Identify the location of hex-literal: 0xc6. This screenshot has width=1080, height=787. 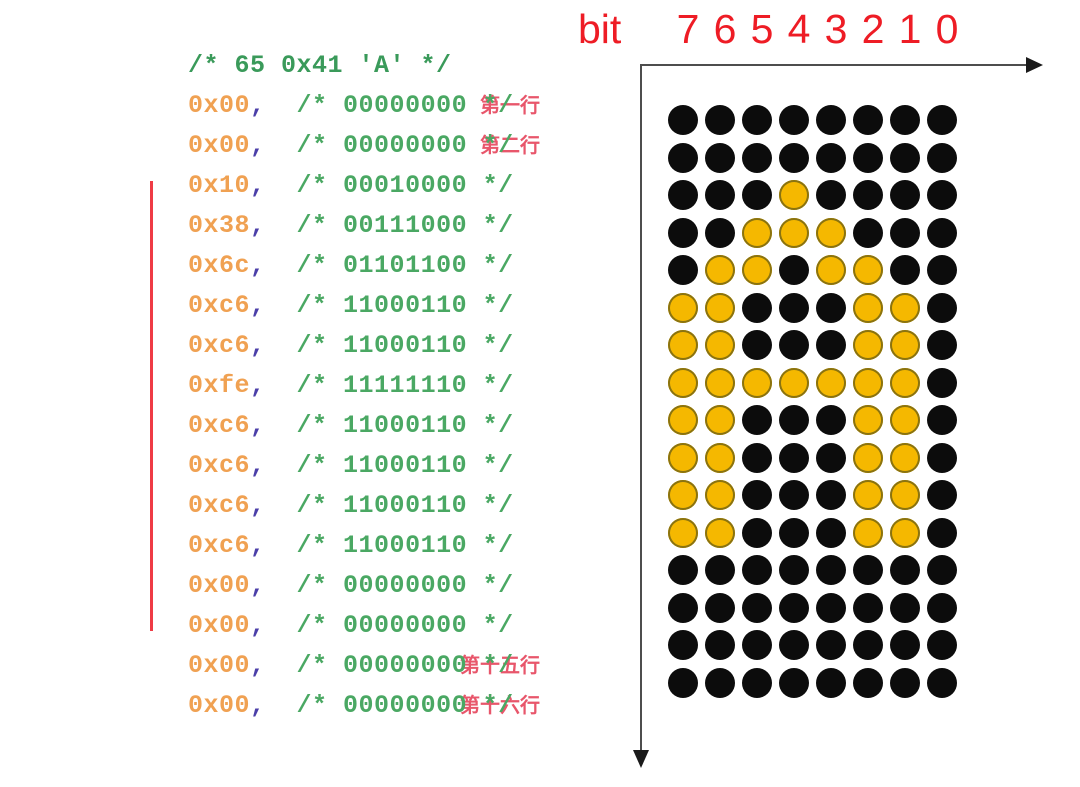
(219, 505).